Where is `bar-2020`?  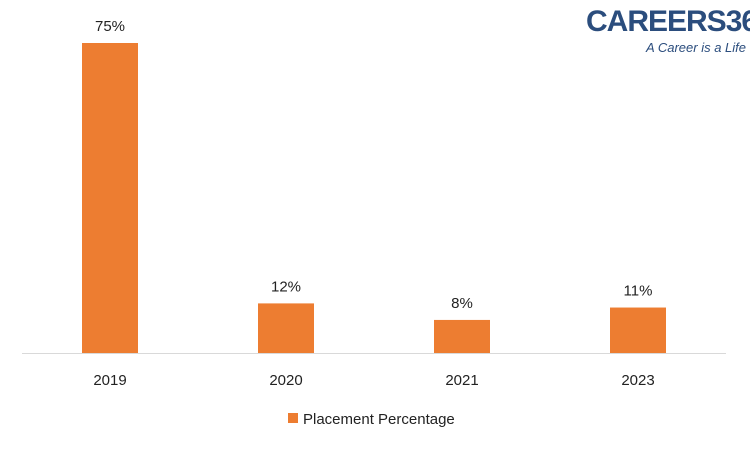
bar-2020 is located at coordinates (286, 328).